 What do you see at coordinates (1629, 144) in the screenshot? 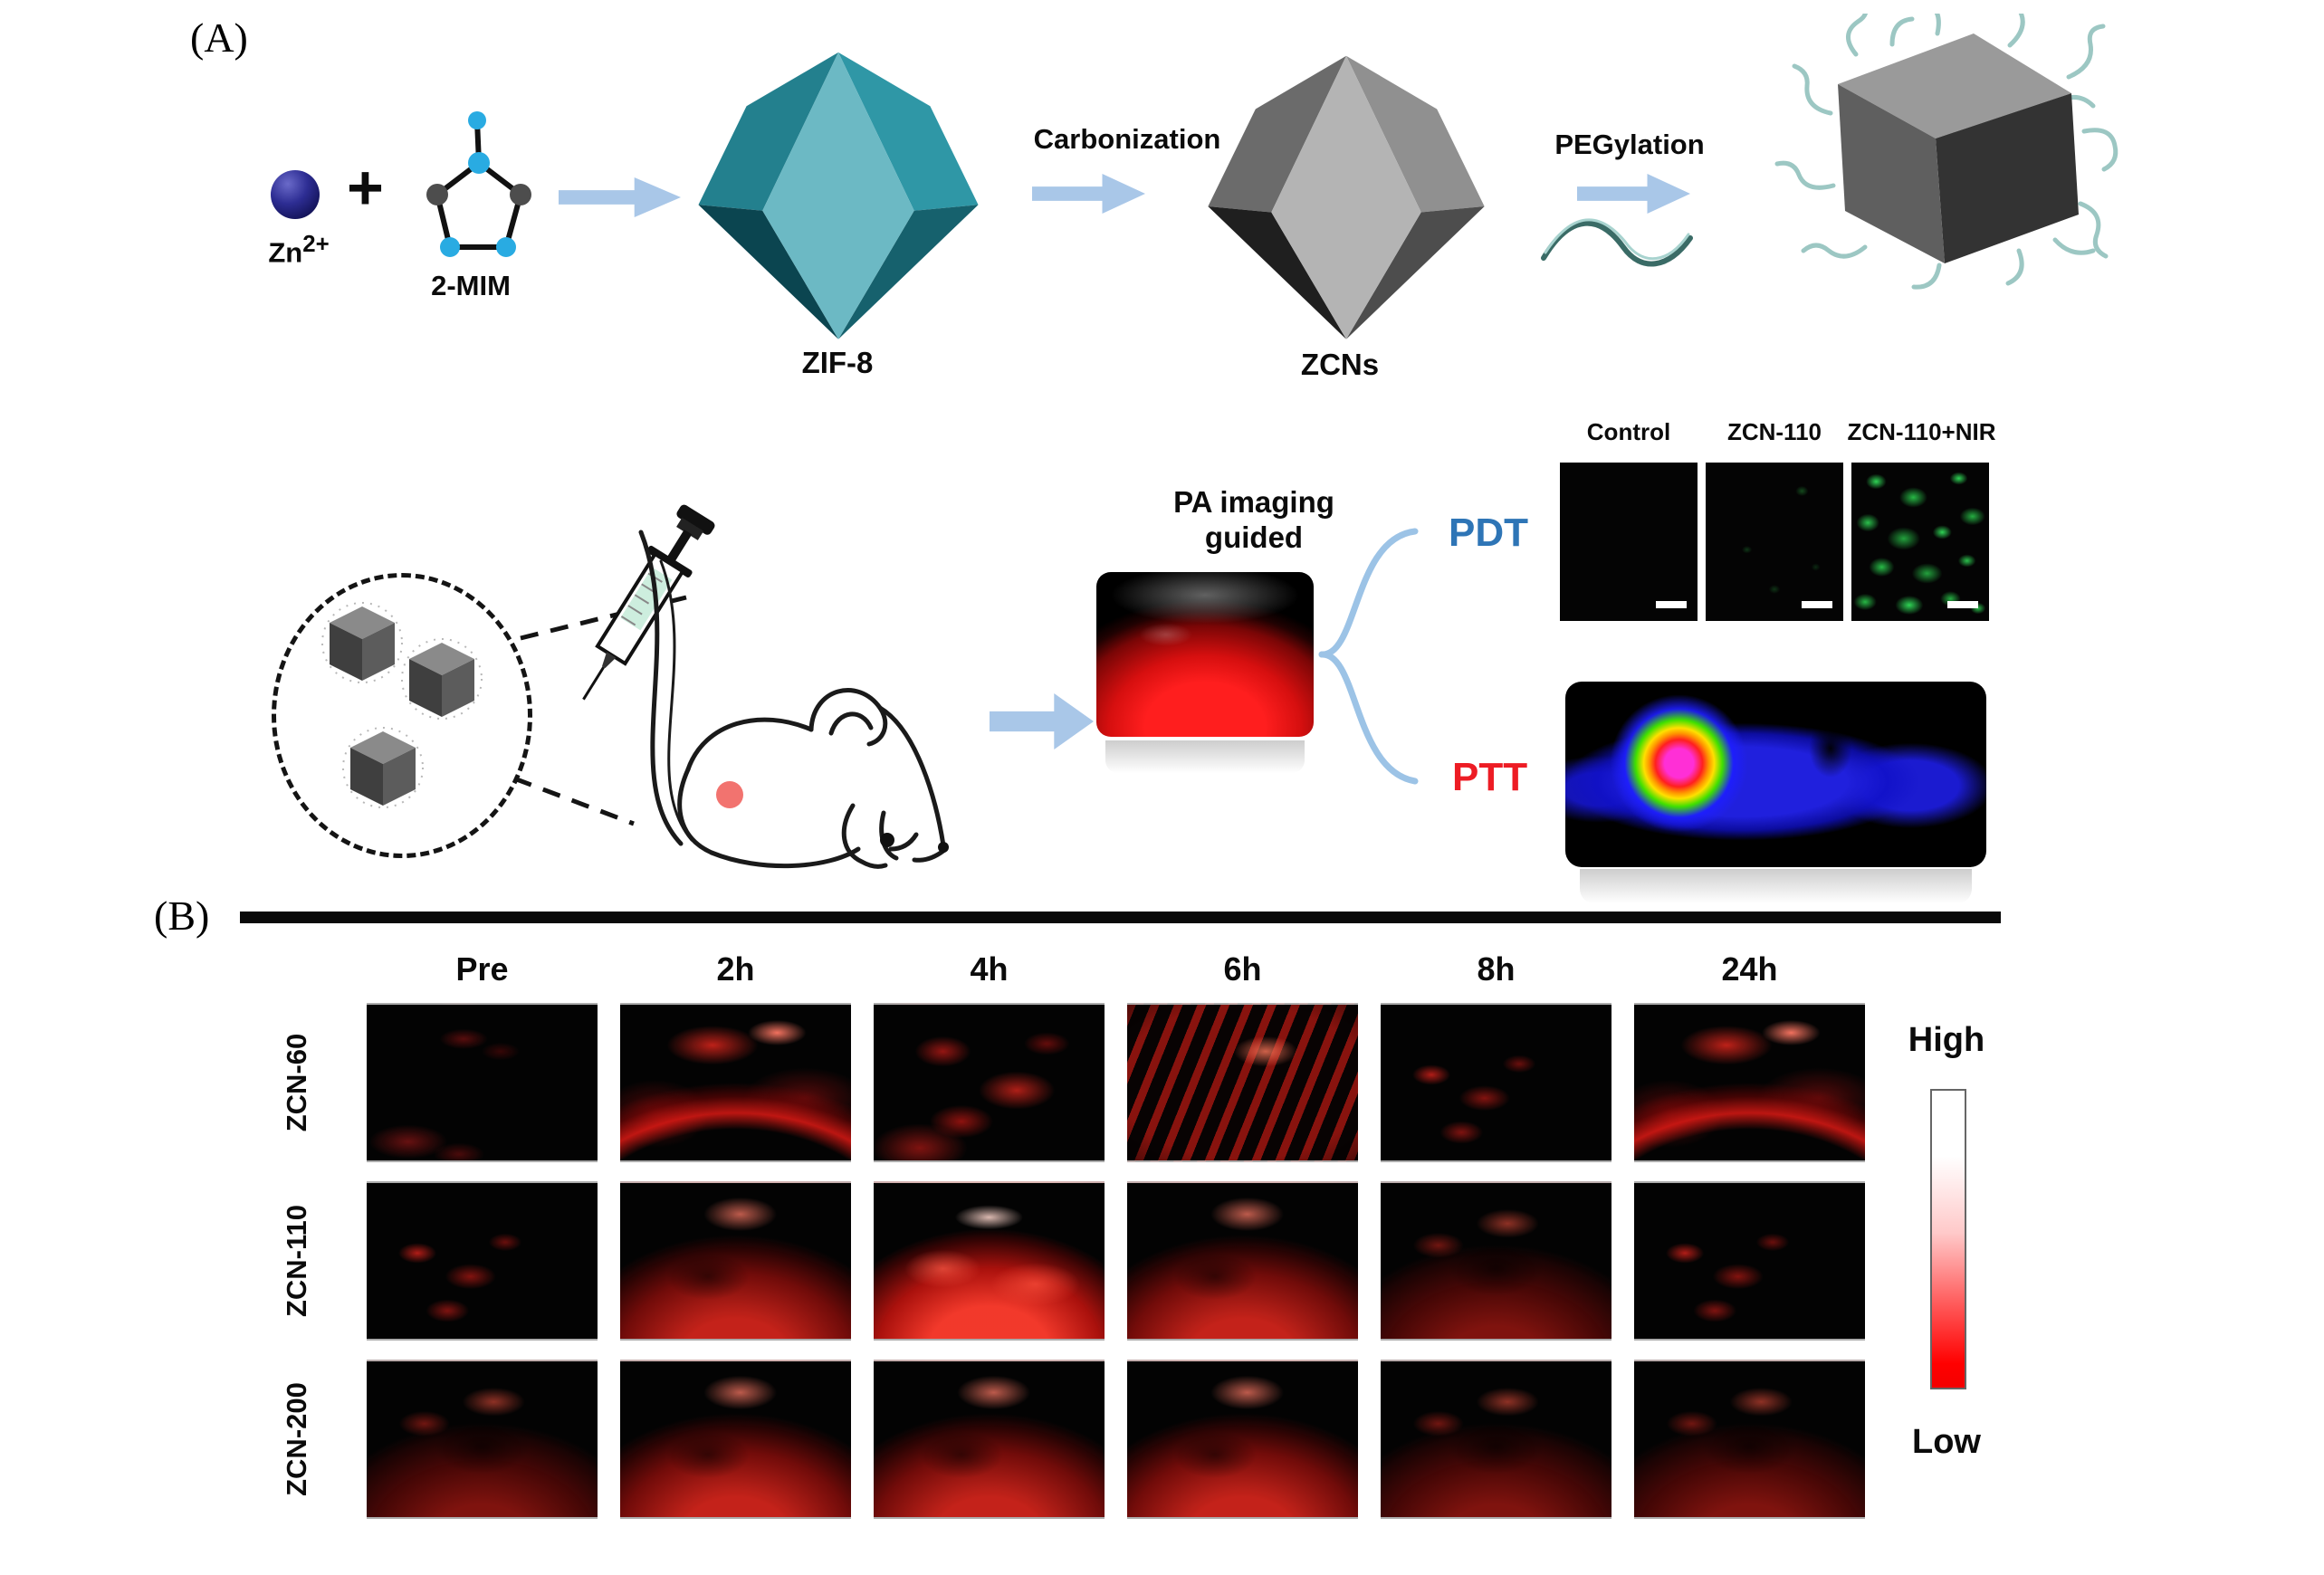
I see `pegylation-label: PEGylation` at bounding box center [1629, 144].